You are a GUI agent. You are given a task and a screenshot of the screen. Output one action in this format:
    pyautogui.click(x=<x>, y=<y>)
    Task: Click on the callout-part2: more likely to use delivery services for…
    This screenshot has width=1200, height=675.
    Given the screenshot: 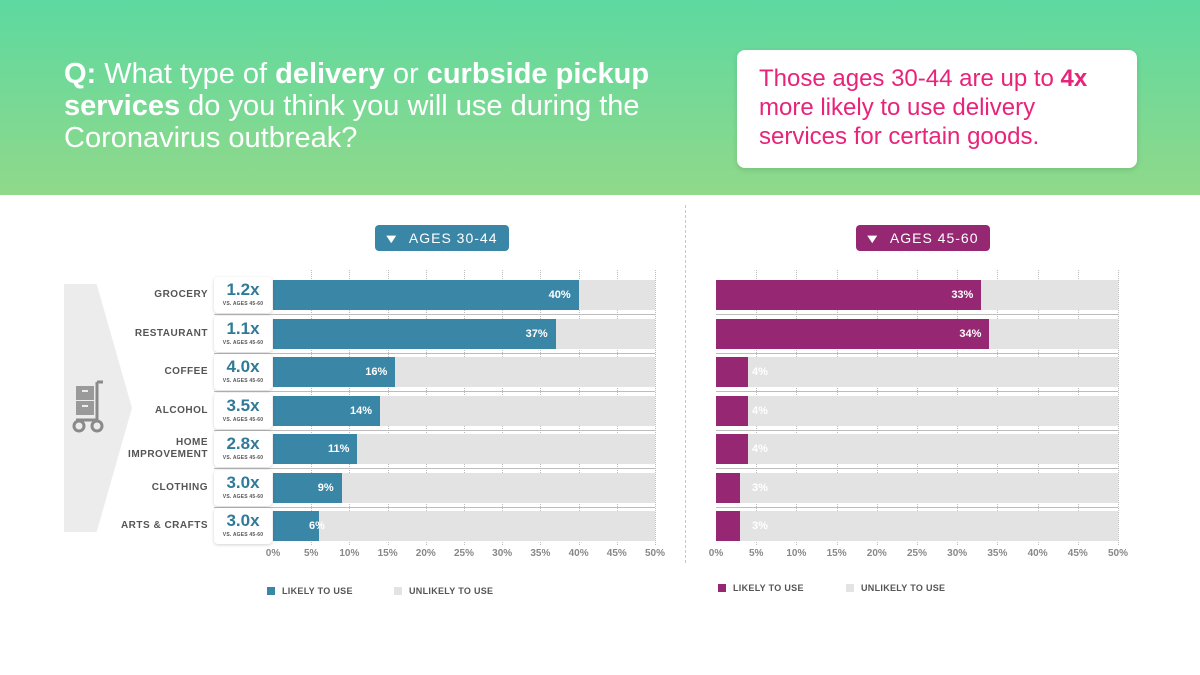 What is the action you would take?
    pyautogui.click(x=899, y=122)
    